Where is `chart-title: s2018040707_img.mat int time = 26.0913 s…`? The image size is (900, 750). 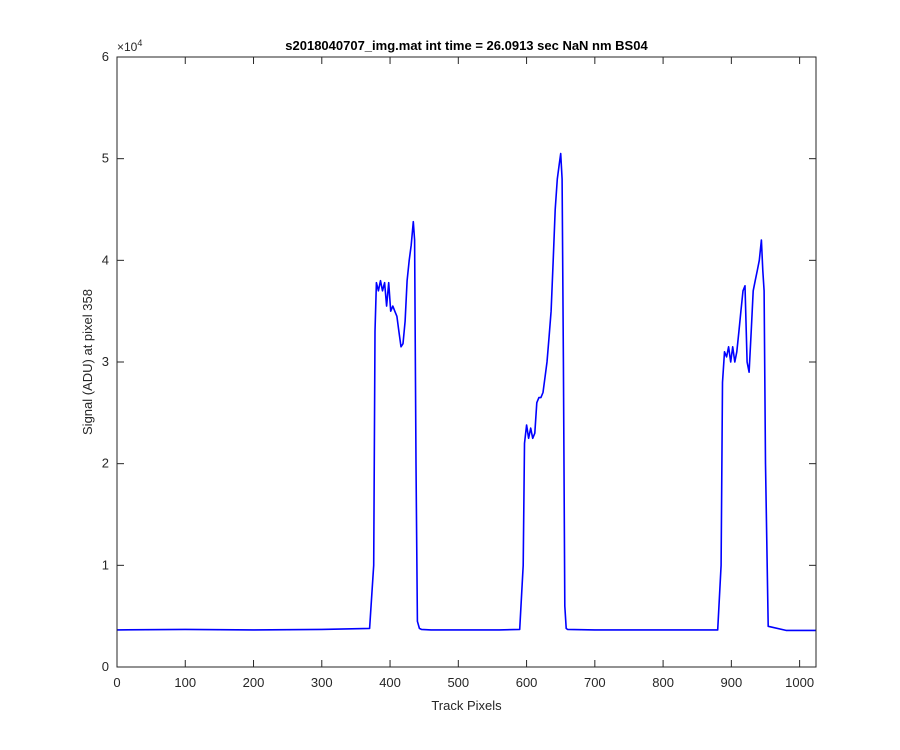 chart-title: s2018040707_img.mat int time = 26.0913 s… is located at coordinates (466, 45).